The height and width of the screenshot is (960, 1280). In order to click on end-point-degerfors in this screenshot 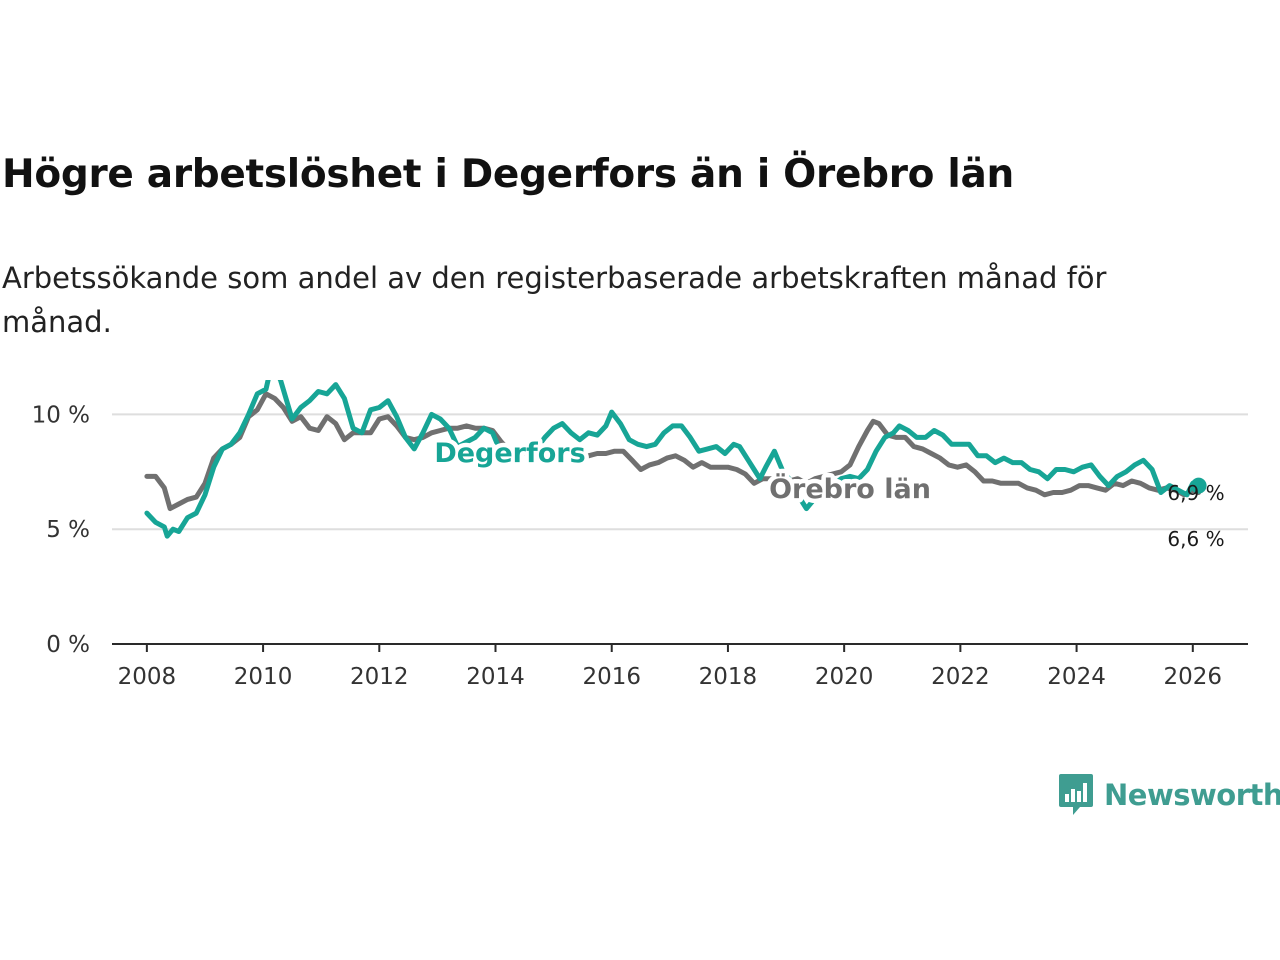, I will do `click(1198, 485)`.